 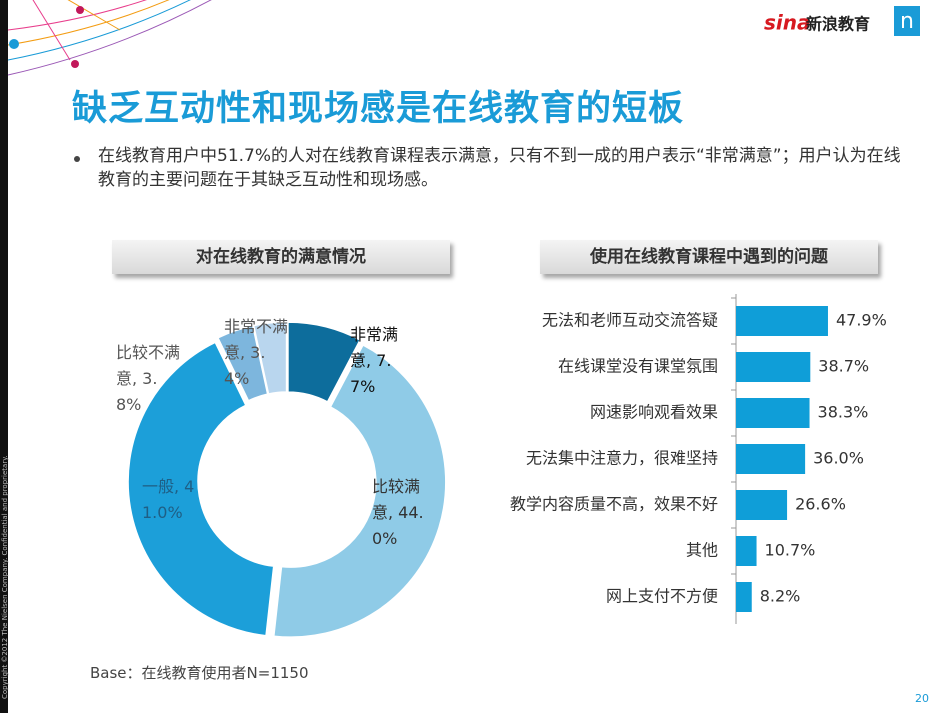 I want to click on data-label: 非常不满意, 3.4%, so click(x=256, y=352).